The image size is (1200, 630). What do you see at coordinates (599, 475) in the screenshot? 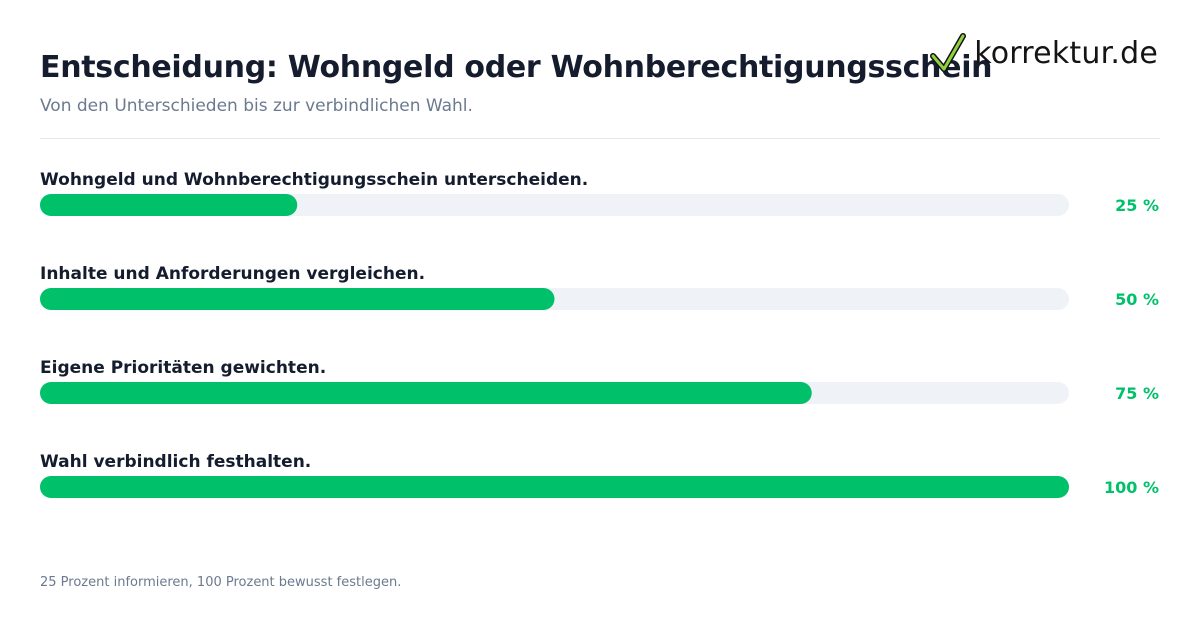
I see `bar-row: Wahl verbindlich festhalten. 100 %` at bounding box center [599, 475].